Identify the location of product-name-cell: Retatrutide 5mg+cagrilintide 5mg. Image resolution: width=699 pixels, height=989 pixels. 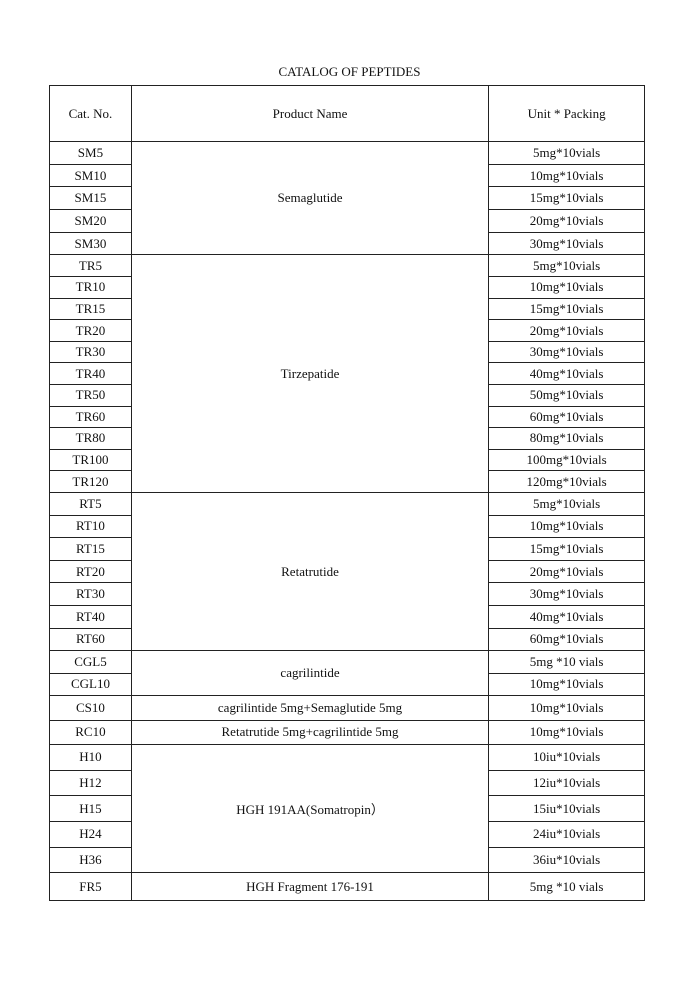
(310, 732).